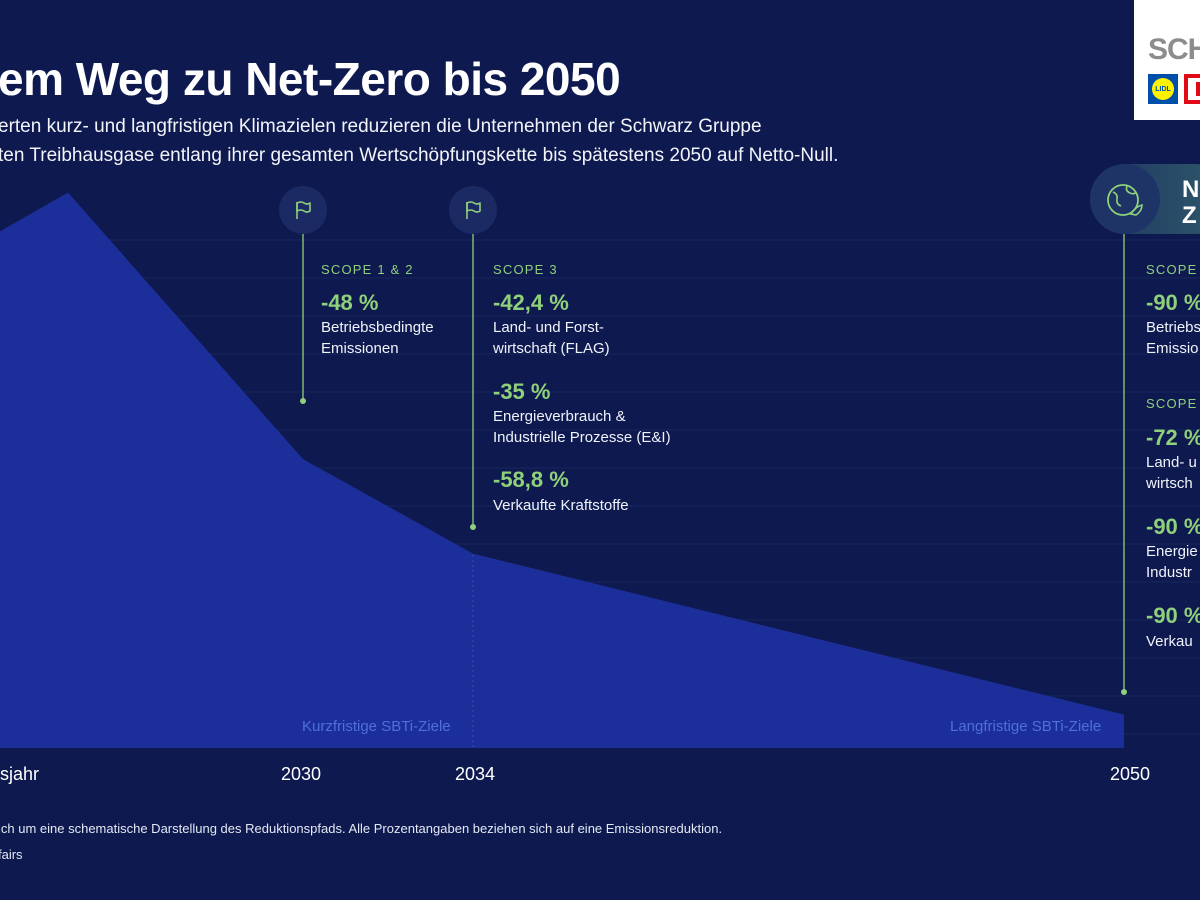  Describe the element at coordinates (310, 79) in the screenshot. I see `page-title: em Weg zu Net-Zero bis 2050` at that location.